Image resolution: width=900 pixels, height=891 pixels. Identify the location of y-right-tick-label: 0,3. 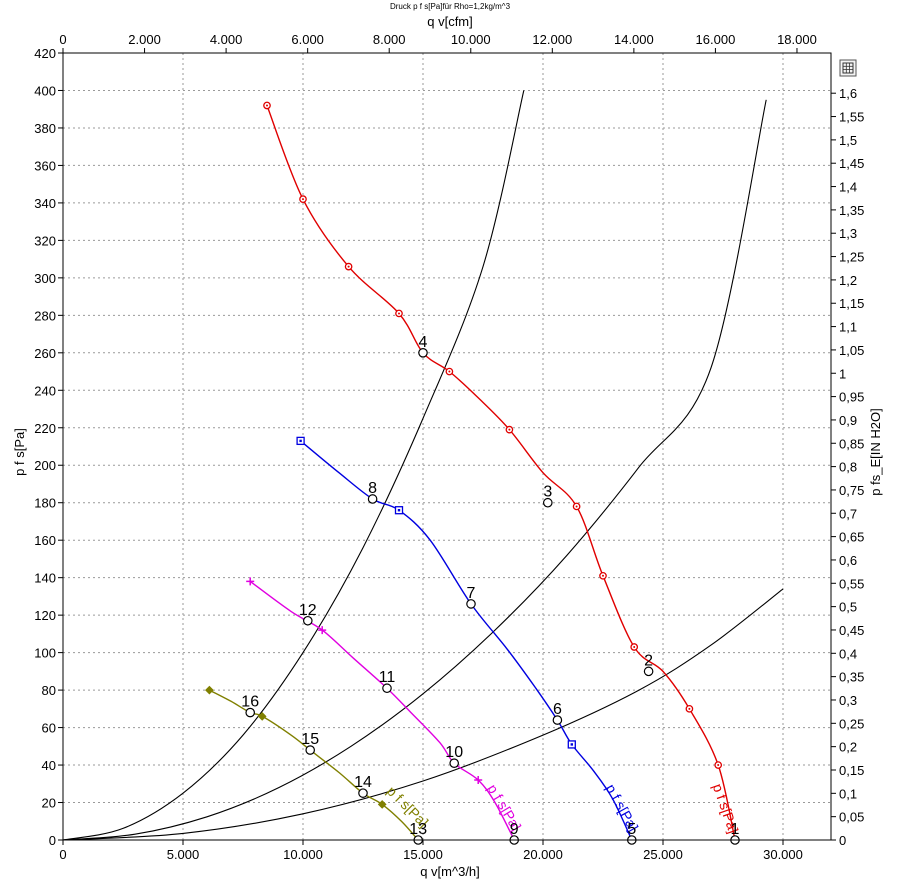
(848, 700).